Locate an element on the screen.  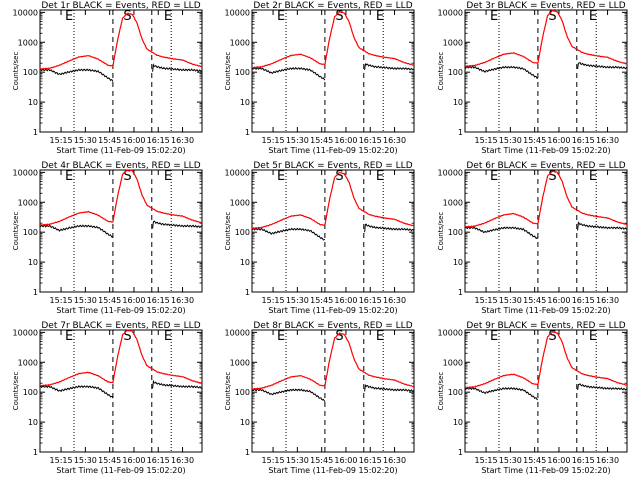
panel-title: Det 9r BLACK = Events, RED = LLD is located at coordinates (545, 326).